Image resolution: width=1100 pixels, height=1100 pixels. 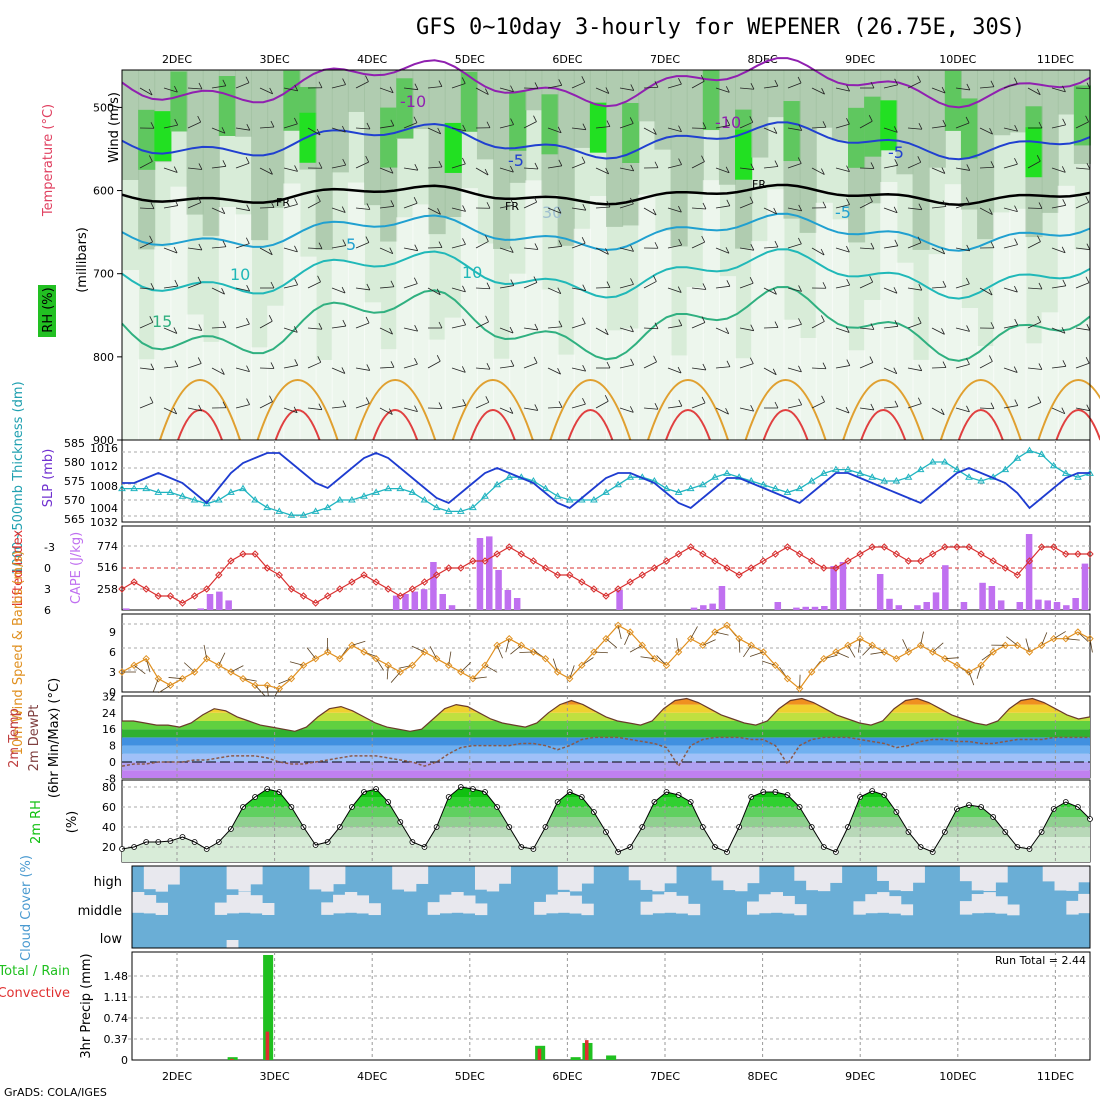 What do you see at coordinates (470, 1076) in the screenshot?
I see `bottom-date-label: 5DEC` at bounding box center [470, 1076].